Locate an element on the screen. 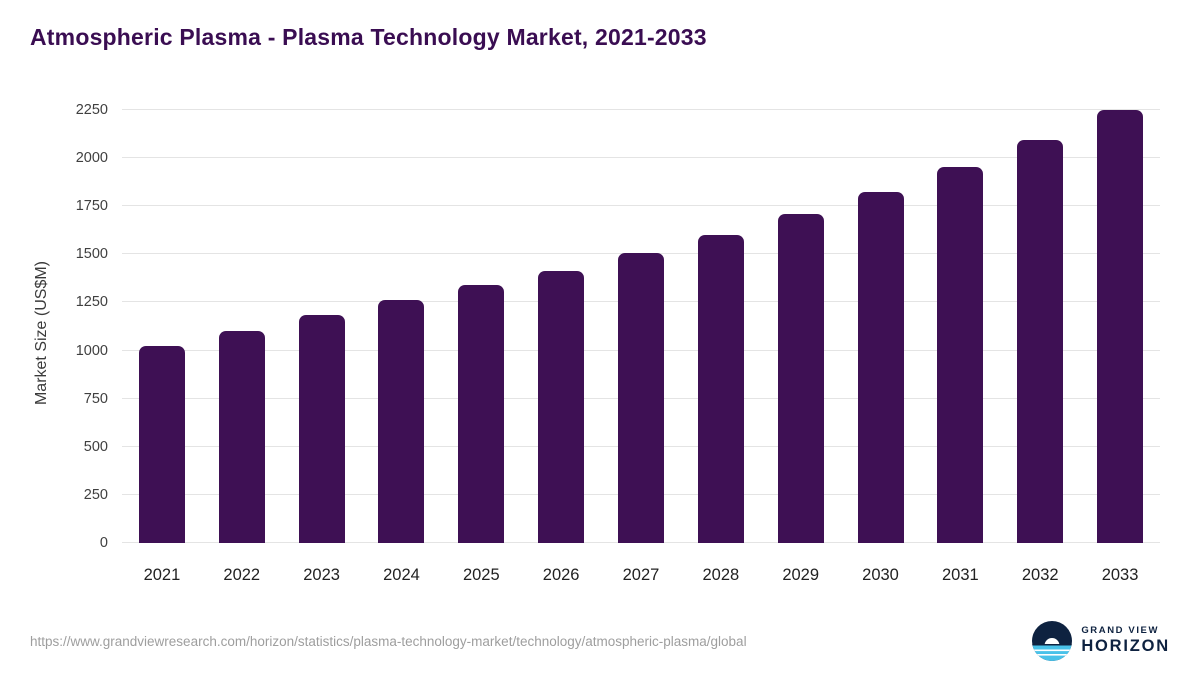 This screenshot has width=1200, height=675. y-tick-label: 2000 is located at coordinates (91, 158).